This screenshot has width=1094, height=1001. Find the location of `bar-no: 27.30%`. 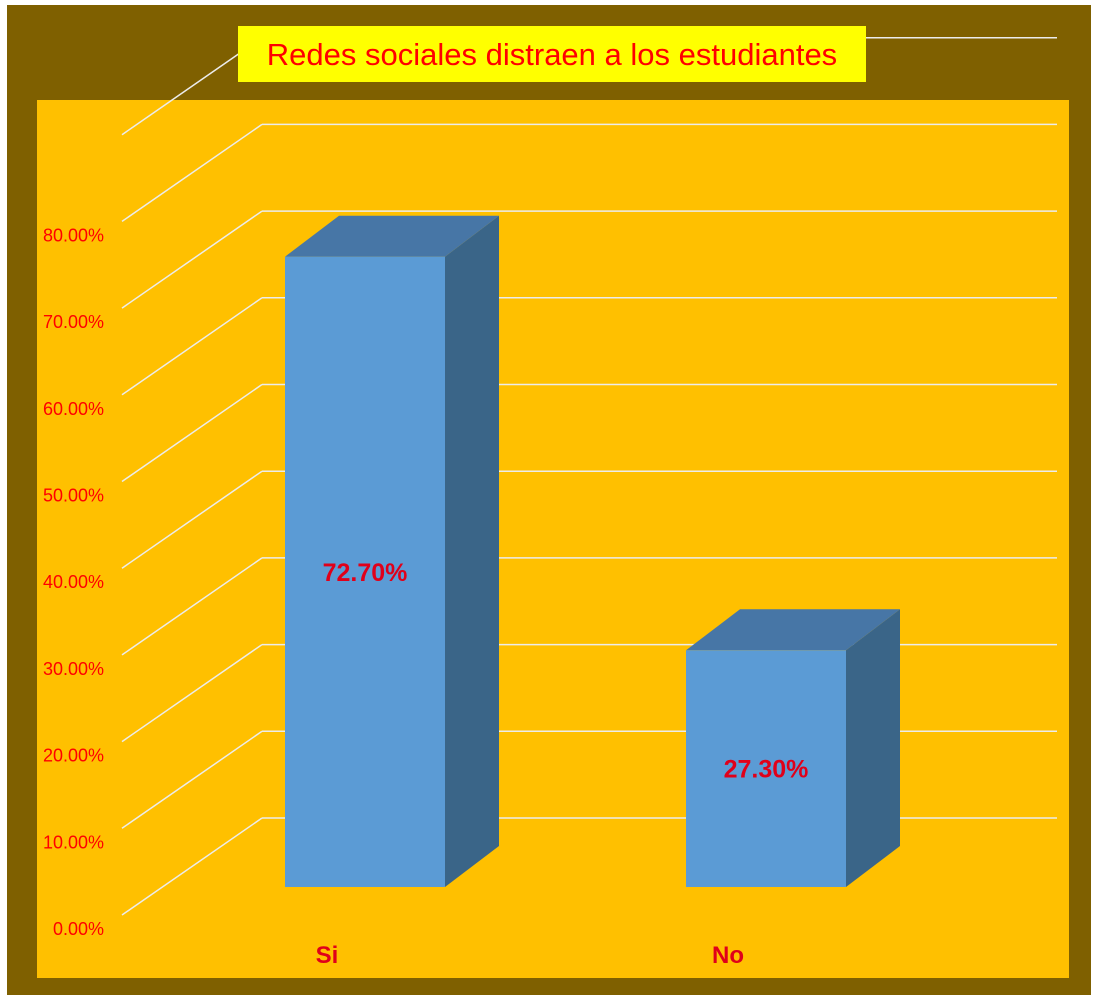

bar-no: 27.30% is located at coordinates (793, 748).